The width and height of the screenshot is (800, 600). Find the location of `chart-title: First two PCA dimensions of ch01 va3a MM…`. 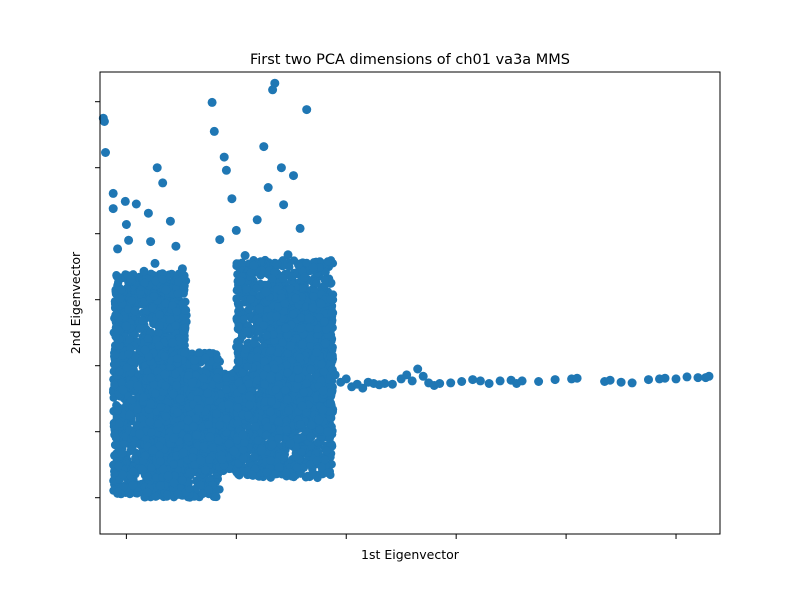

chart-title: First two PCA dimensions of ch01 va3a MM… is located at coordinates (410, 60).